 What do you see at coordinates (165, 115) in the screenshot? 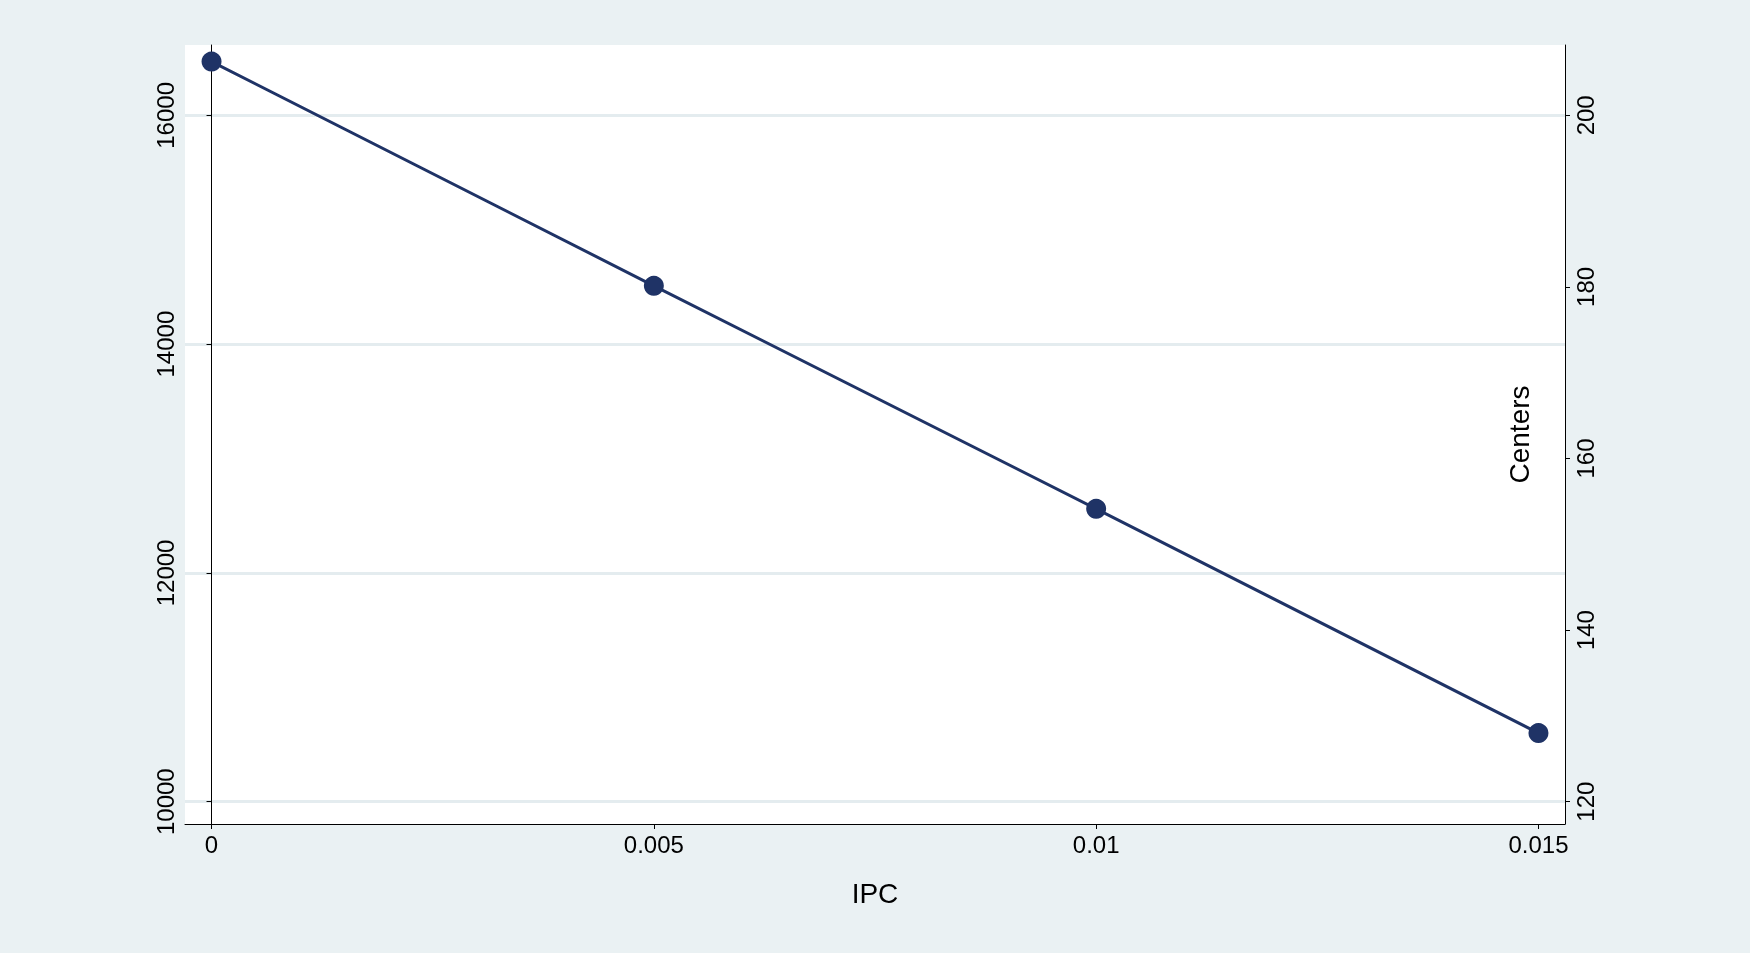
I see `y-tick-label: 16000` at bounding box center [165, 115].